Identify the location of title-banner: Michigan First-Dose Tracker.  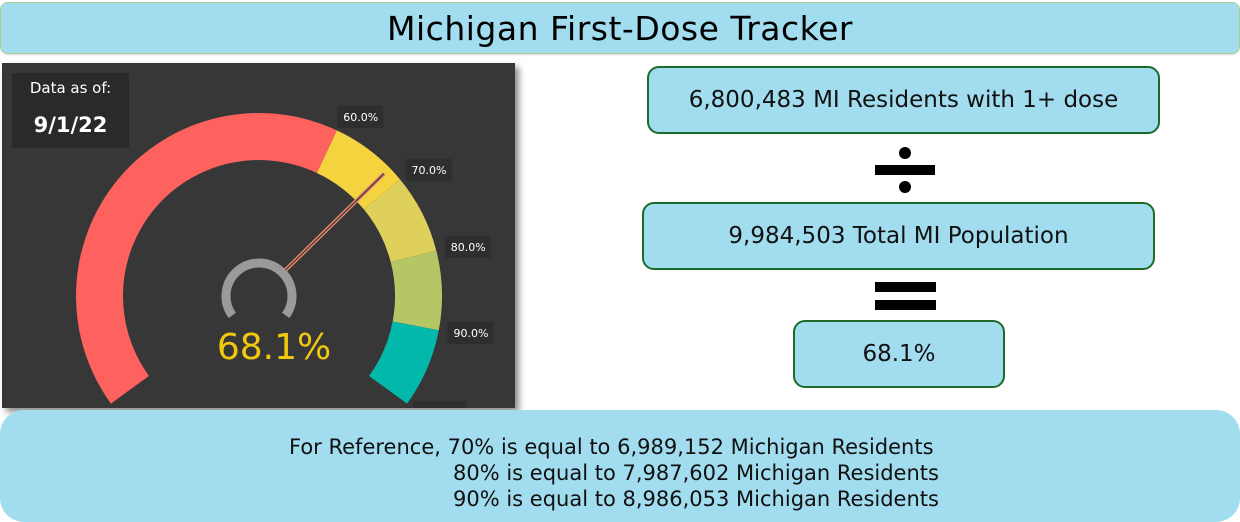
(620, 28).